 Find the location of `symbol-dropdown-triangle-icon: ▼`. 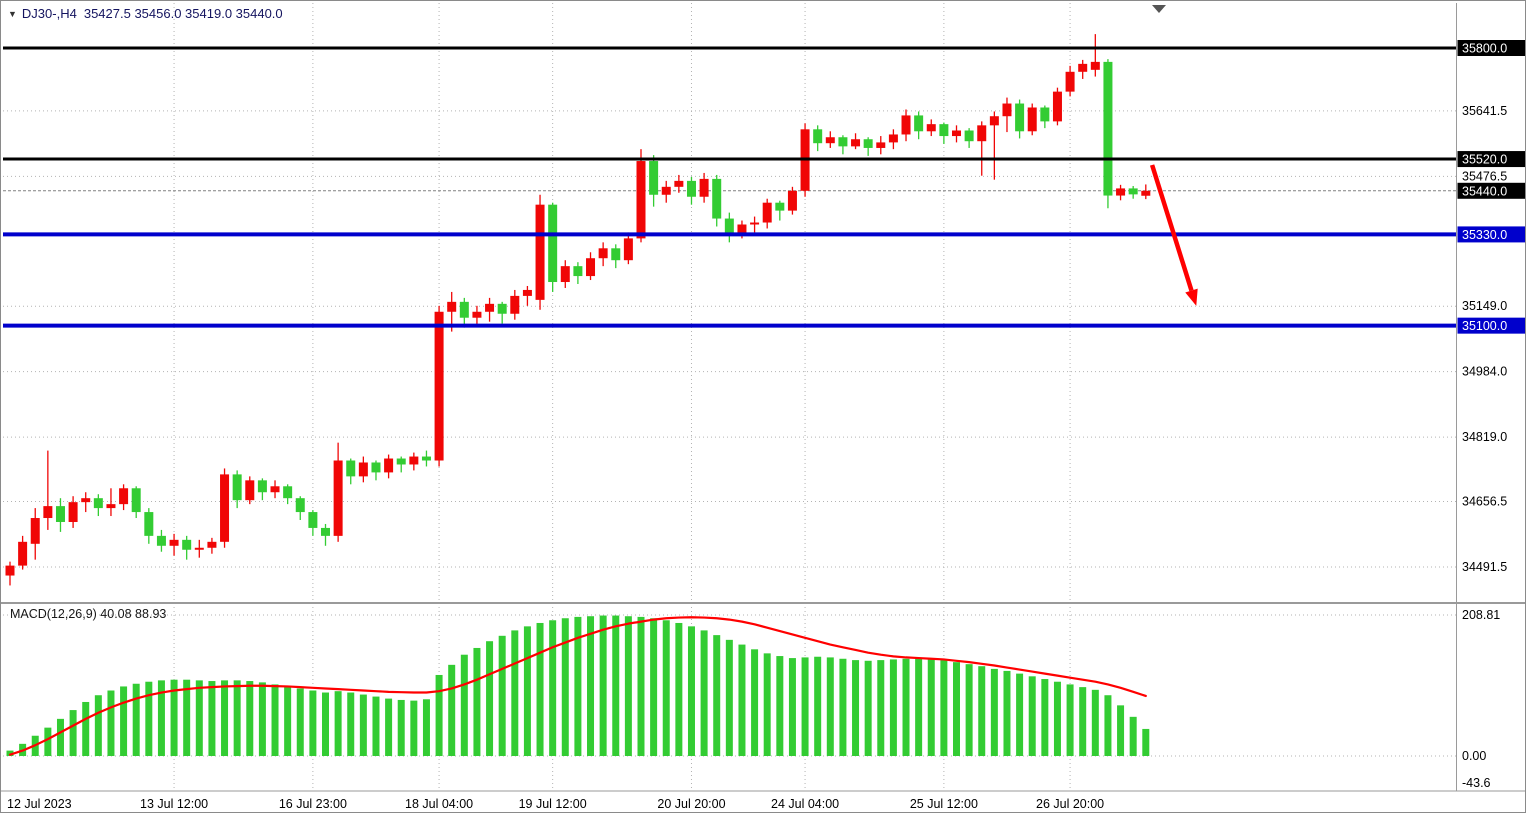

symbol-dropdown-triangle-icon: ▼ is located at coordinates (12, 14).